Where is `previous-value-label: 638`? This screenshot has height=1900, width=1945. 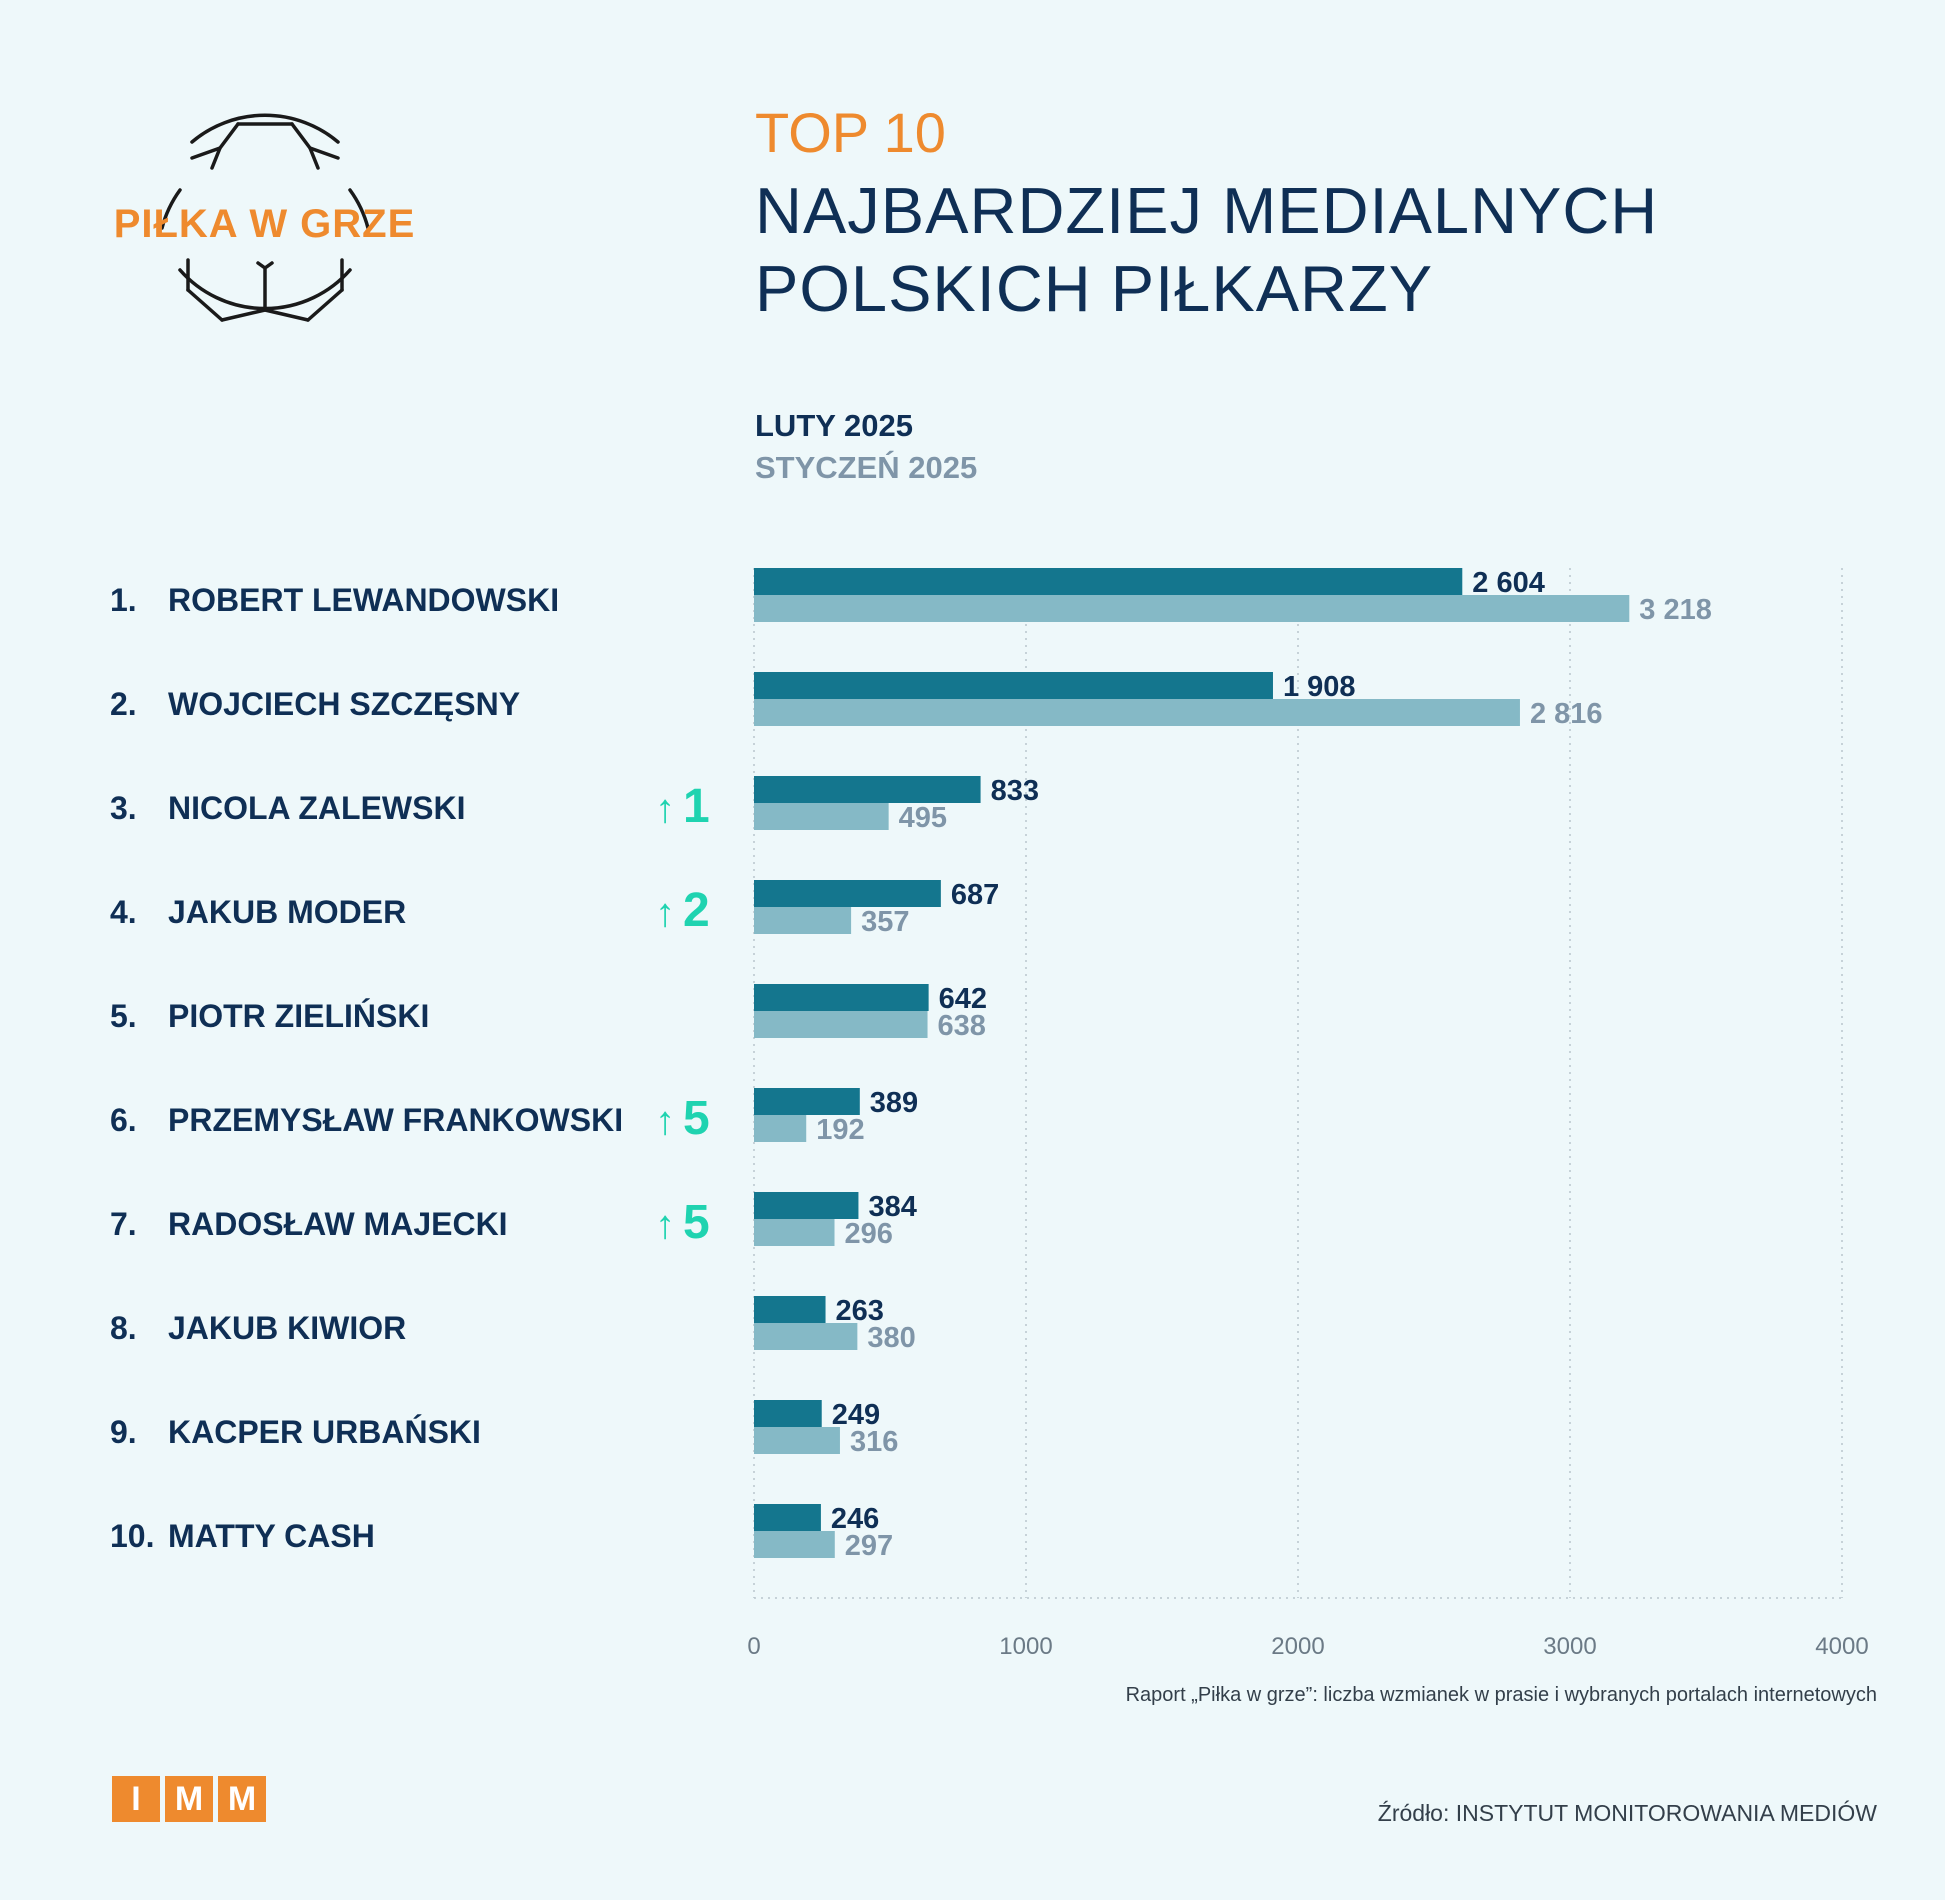 previous-value-label: 638 is located at coordinates (962, 1026).